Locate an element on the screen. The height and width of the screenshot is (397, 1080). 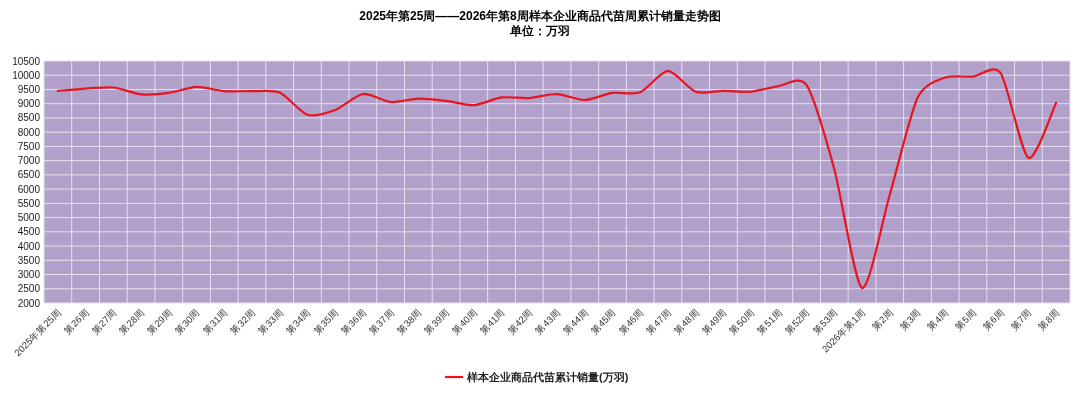
y-tick-label: 6500 is located at coordinates (29, 175).